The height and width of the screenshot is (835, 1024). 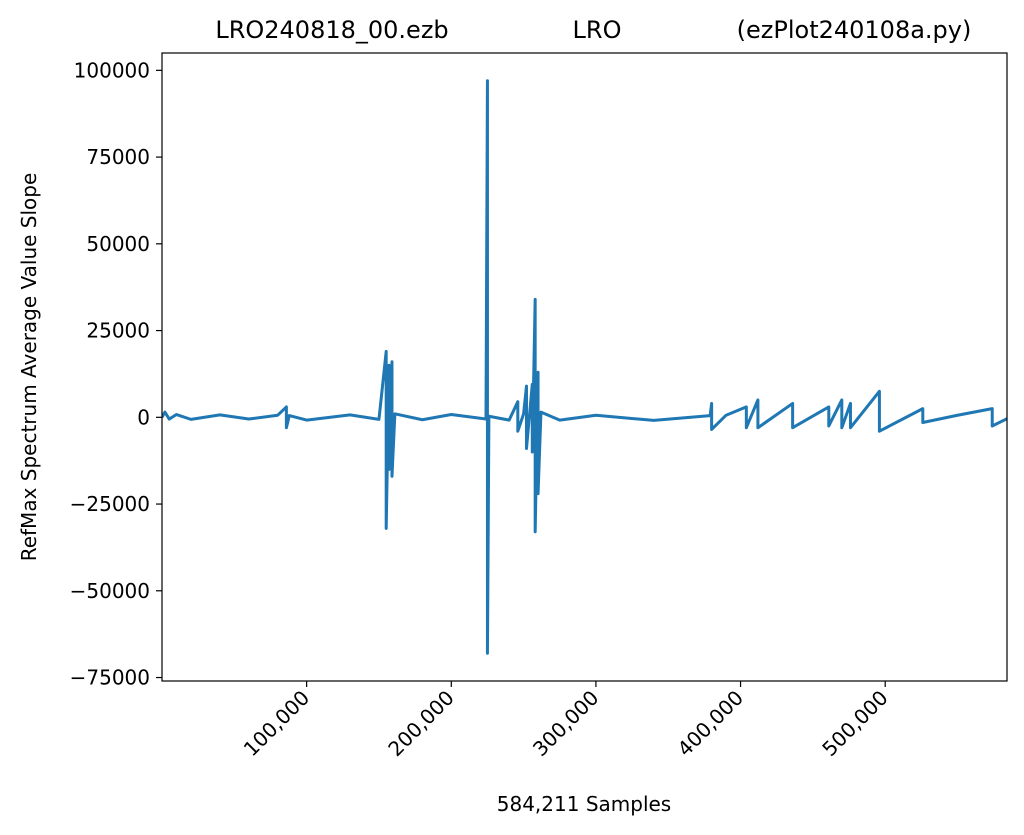 What do you see at coordinates (29, 367) in the screenshot?
I see `y-axis-label: RefMax Spectrum Average Value Slope` at bounding box center [29, 367].